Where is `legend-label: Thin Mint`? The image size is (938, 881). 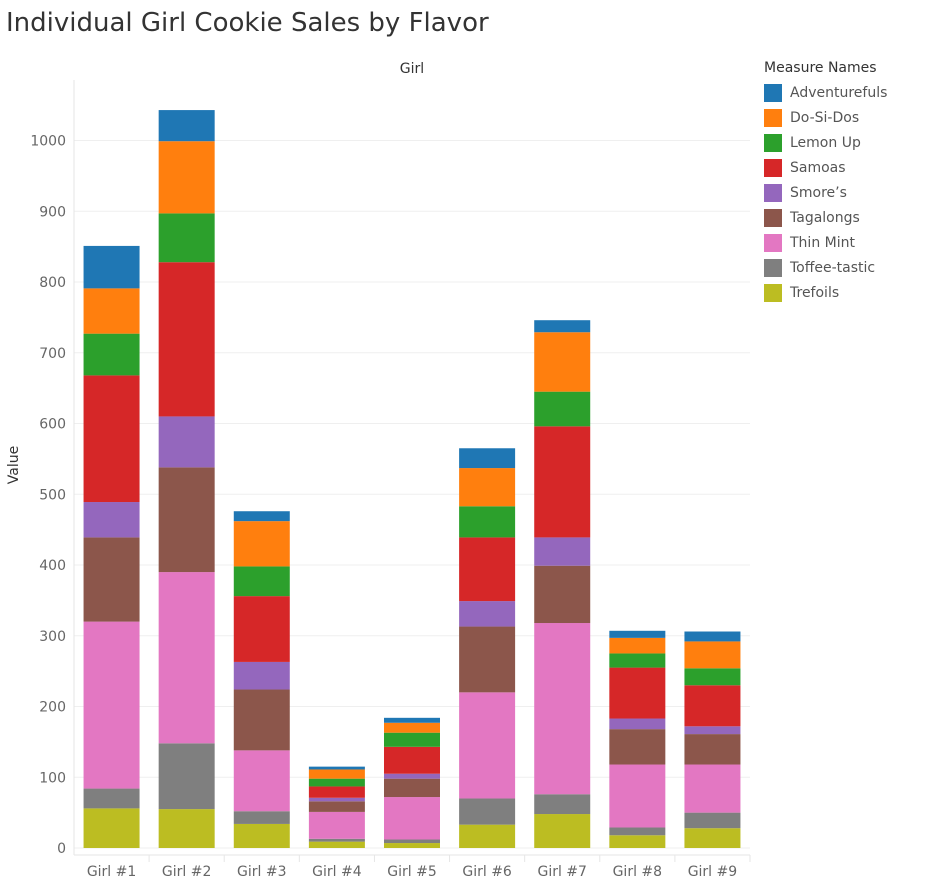 legend-label: Thin Mint is located at coordinates (822, 242).